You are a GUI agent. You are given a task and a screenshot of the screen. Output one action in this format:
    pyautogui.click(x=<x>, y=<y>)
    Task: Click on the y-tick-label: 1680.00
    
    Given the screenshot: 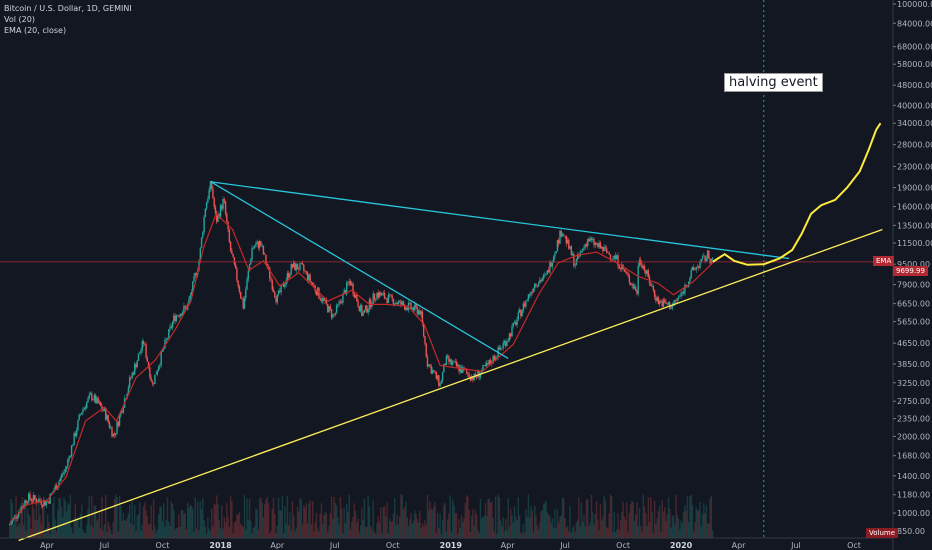 What is the action you would take?
    pyautogui.click(x=913, y=456)
    